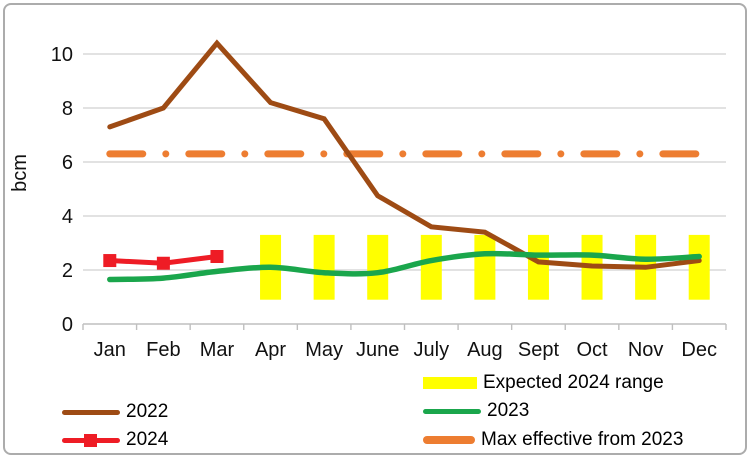  I want to click on legend-item-2024: 2024, so click(115, 440).